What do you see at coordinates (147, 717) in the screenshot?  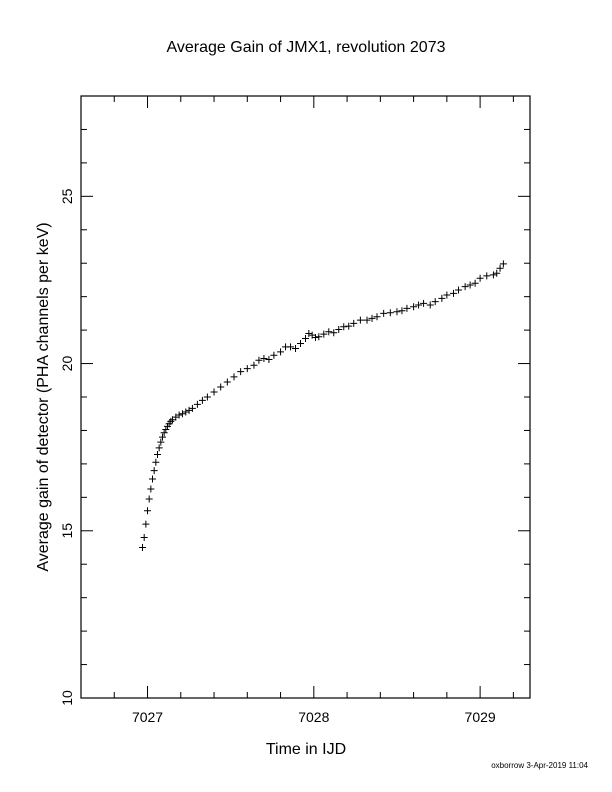 I see `x-tick-label: 7027` at bounding box center [147, 717].